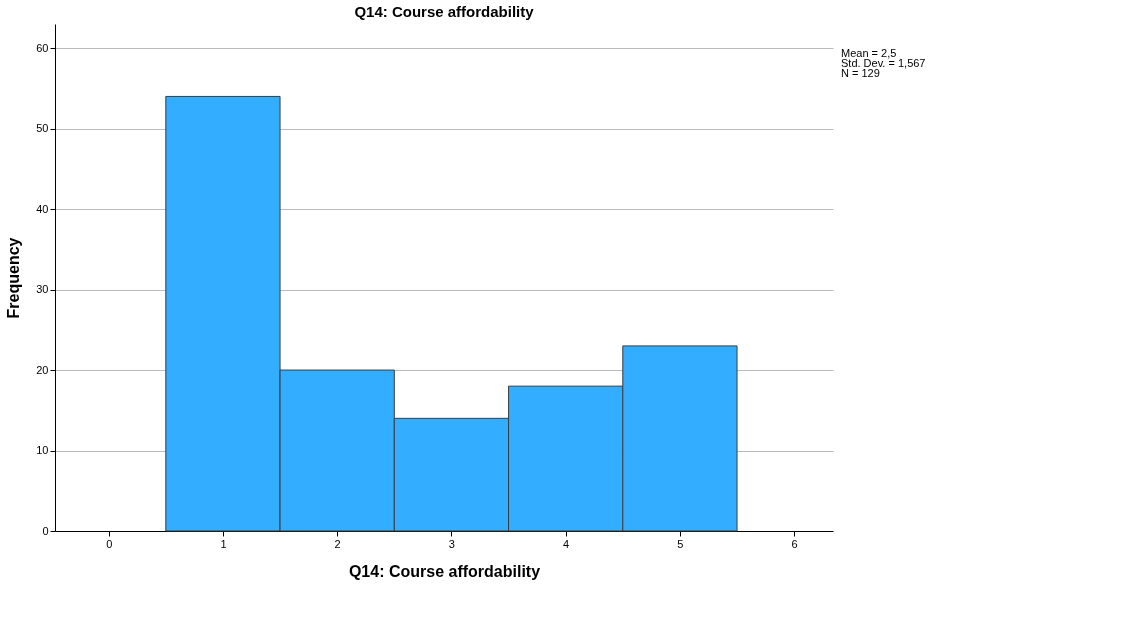  Describe the element at coordinates (42, 450) in the screenshot. I see `y-tick-label: 10` at that location.